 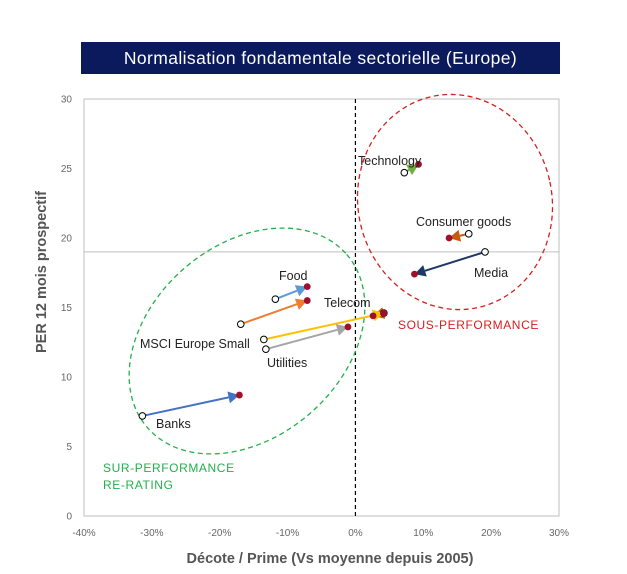 What do you see at coordinates (287, 533) in the screenshot?
I see `x-tick-label: -10%` at bounding box center [287, 533].